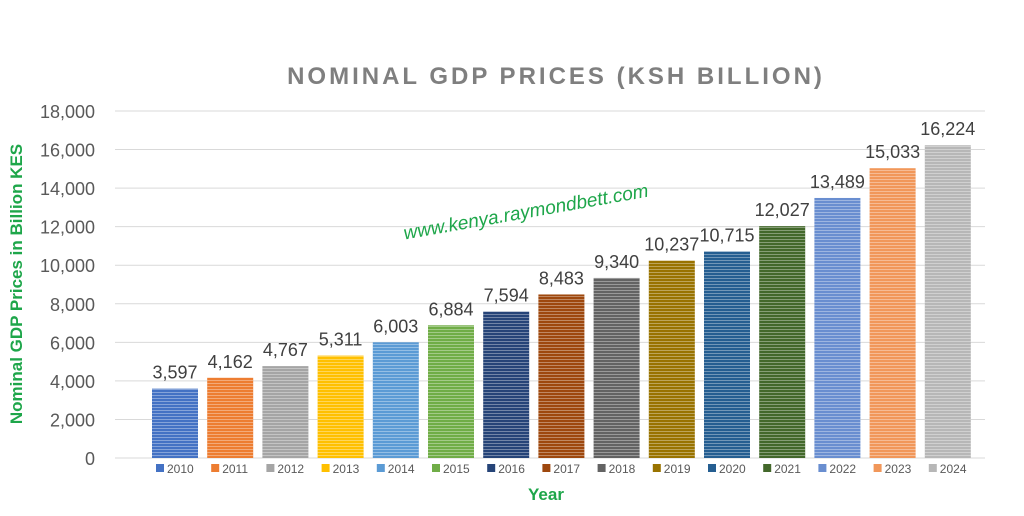 This screenshot has width=1024, height=516. What do you see at coordinates (395, 326) in the screenshot?
I see `data-label: 6,003` at bounding box center [395, 326].